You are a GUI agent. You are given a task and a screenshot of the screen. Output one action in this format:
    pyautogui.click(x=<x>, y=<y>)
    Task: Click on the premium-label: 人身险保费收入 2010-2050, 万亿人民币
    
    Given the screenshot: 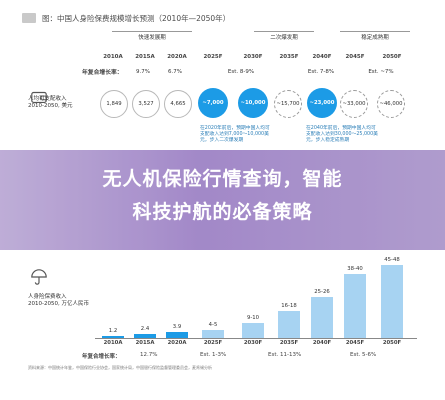 What is the action you would take?
    pyautogui.click(x=58, y=301)
    